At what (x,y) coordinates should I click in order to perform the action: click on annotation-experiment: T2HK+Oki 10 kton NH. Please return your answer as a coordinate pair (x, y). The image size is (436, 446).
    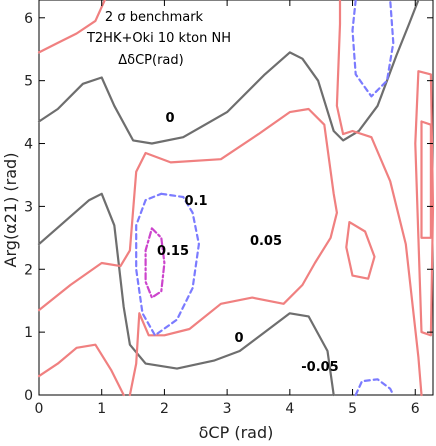
    Looking at the image, I should click on (158, 38).